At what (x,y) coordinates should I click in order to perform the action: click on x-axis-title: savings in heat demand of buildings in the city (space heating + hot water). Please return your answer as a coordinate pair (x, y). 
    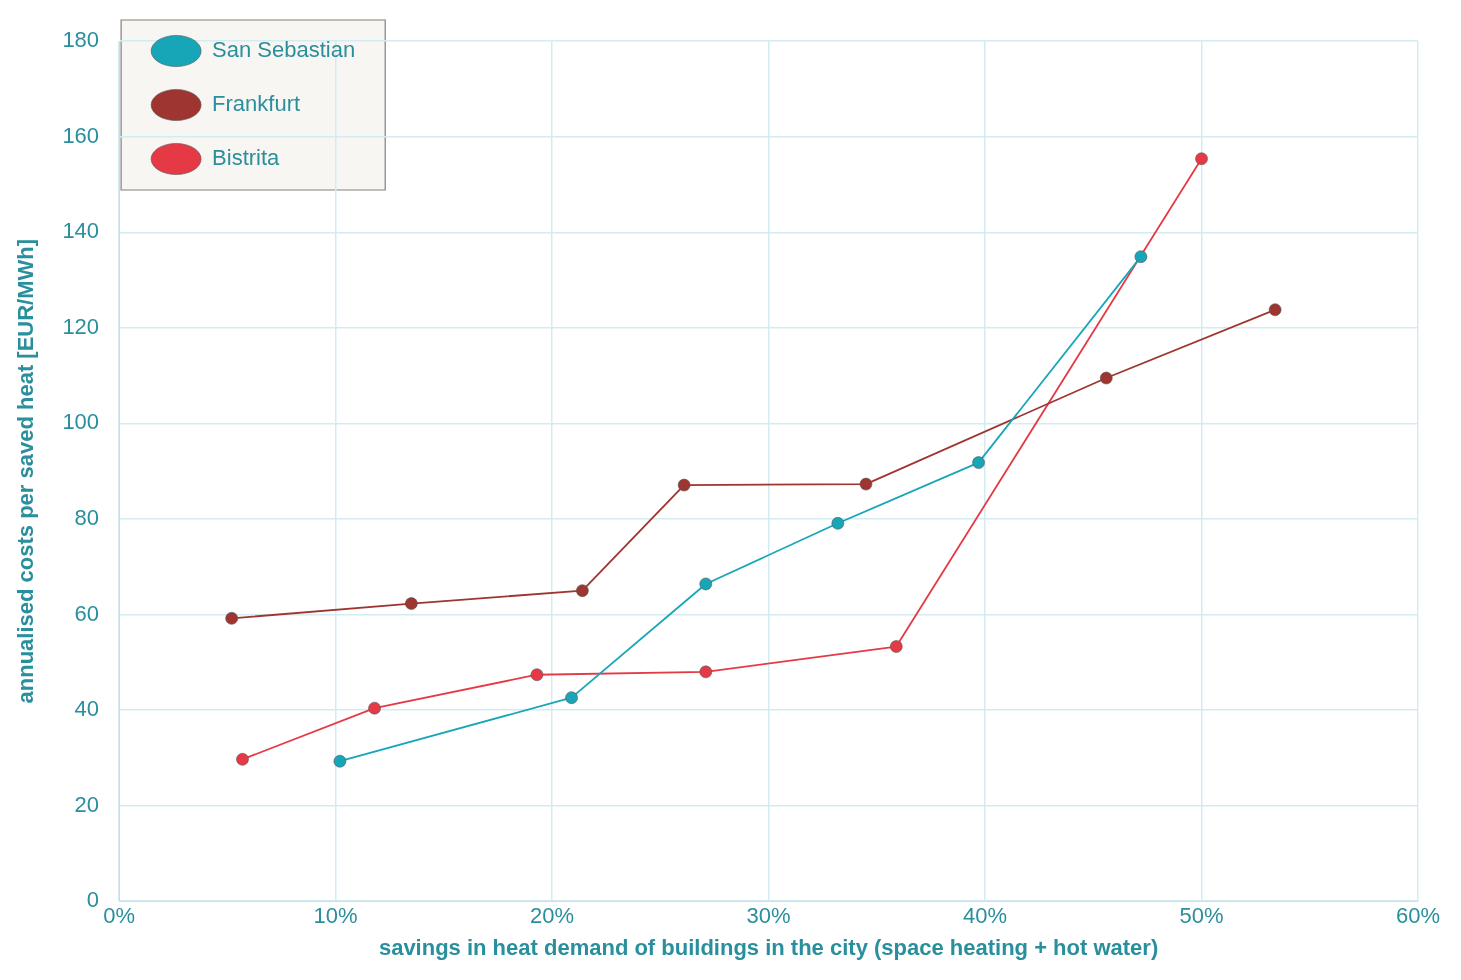
    Looking at the image, I should click on (768, 947).